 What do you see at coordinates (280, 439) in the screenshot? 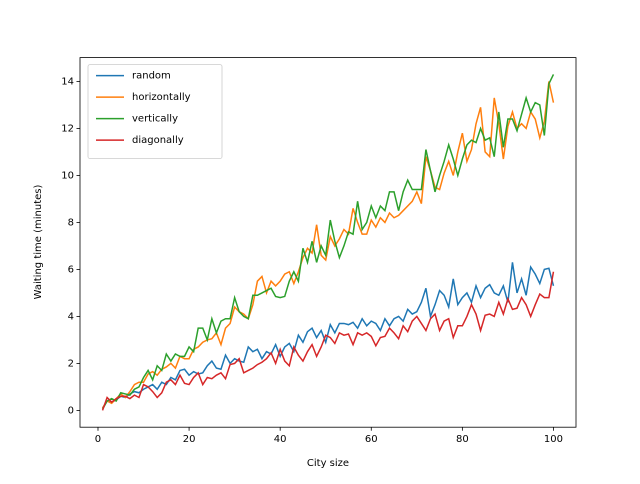
I see `x-tick-label: 40` at bounding box center [280, 439].